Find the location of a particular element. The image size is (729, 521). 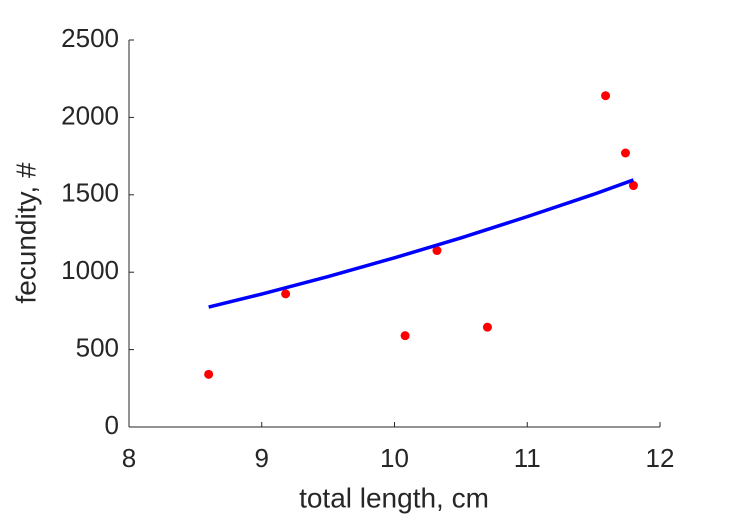

x-axis-label: total length, cm is located at coordinates (394, 497).